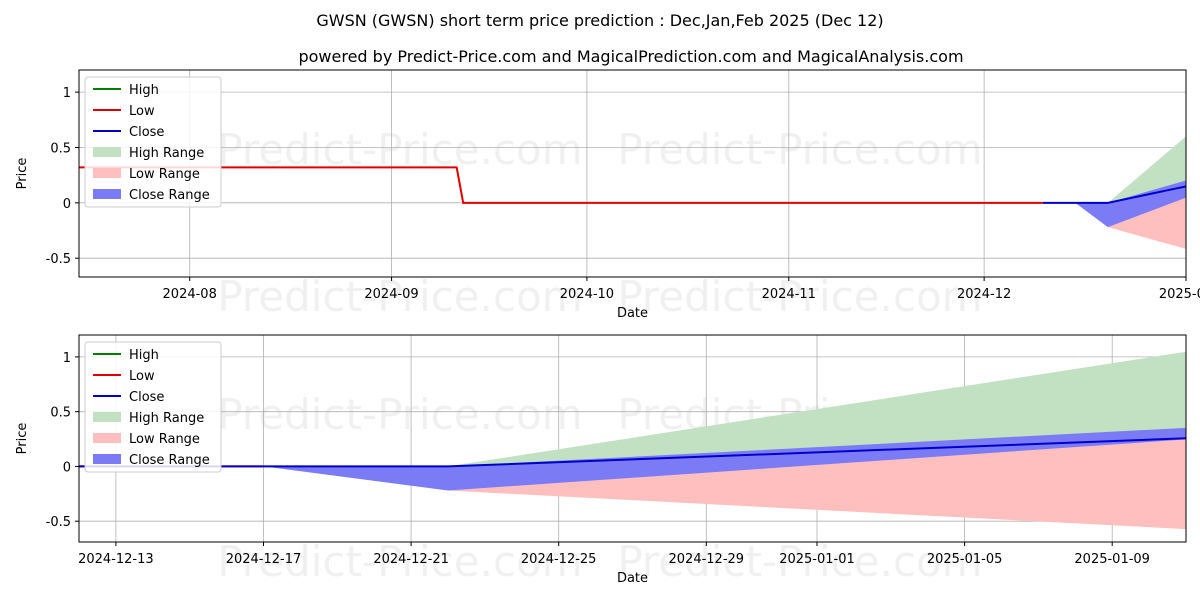 The width and height of the screenshot is (1200, 600). I want to click on x-tick-label: 2025-01-09, so click(1112, 559).